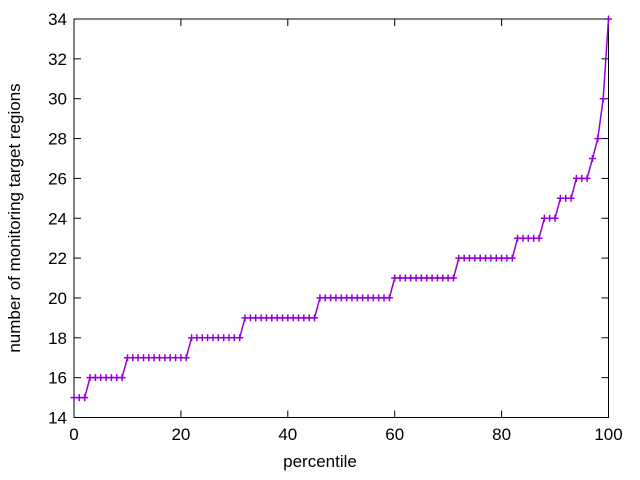 The width and height of the screenshot is (640, 480). What do you see at coordinates (394, 434) in the screenshot?
I see `x-tick-label: 60` at bounding box center [394, 434].